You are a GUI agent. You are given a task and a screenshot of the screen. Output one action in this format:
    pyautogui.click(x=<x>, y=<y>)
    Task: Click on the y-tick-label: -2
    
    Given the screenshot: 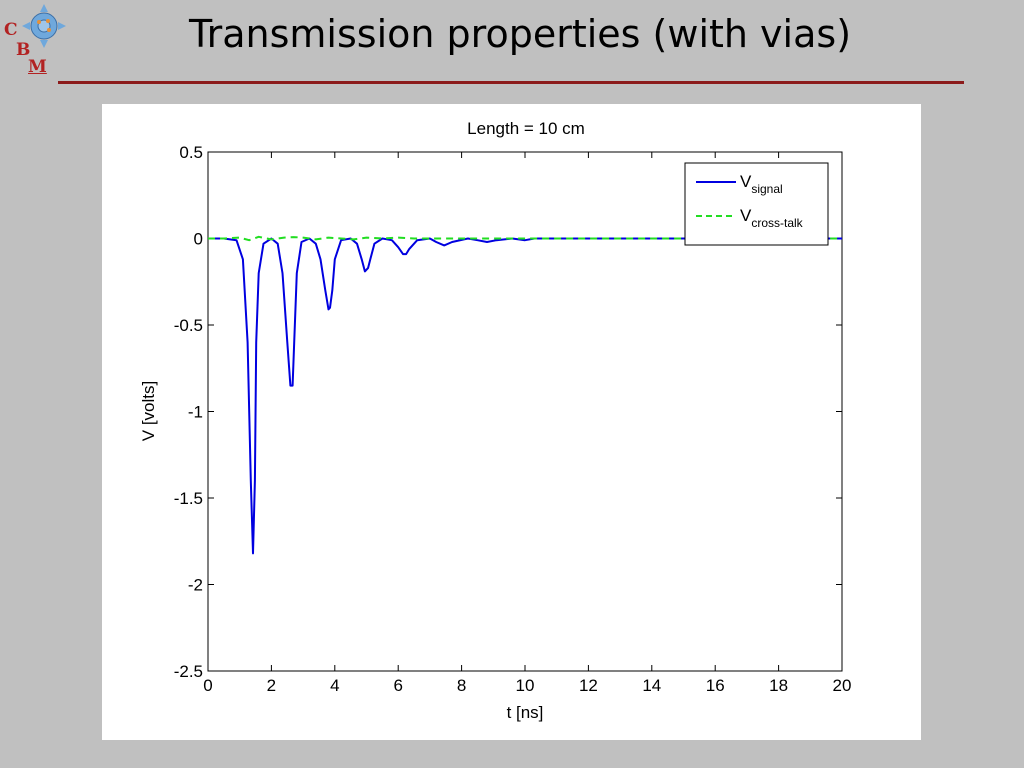 What is the action you would take?
    pyautogui.click(x=195, y=585)
    